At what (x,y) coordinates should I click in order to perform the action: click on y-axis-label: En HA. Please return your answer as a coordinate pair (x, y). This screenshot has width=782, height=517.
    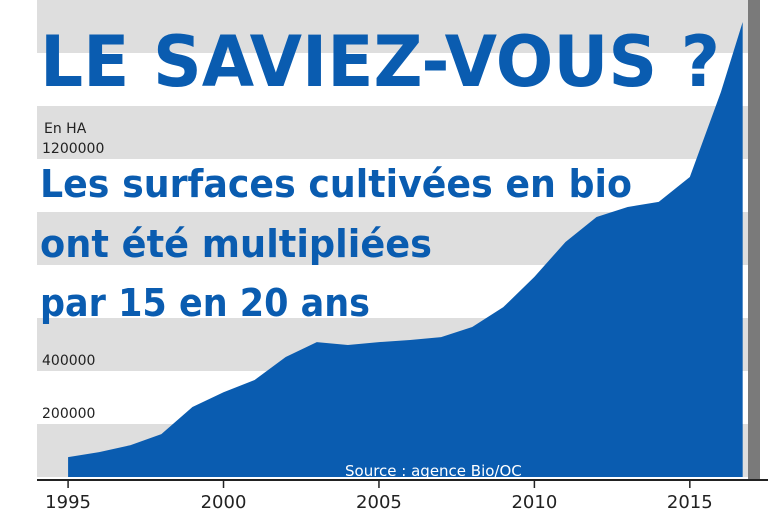
    Looking at the image, I should click on (65, 129).